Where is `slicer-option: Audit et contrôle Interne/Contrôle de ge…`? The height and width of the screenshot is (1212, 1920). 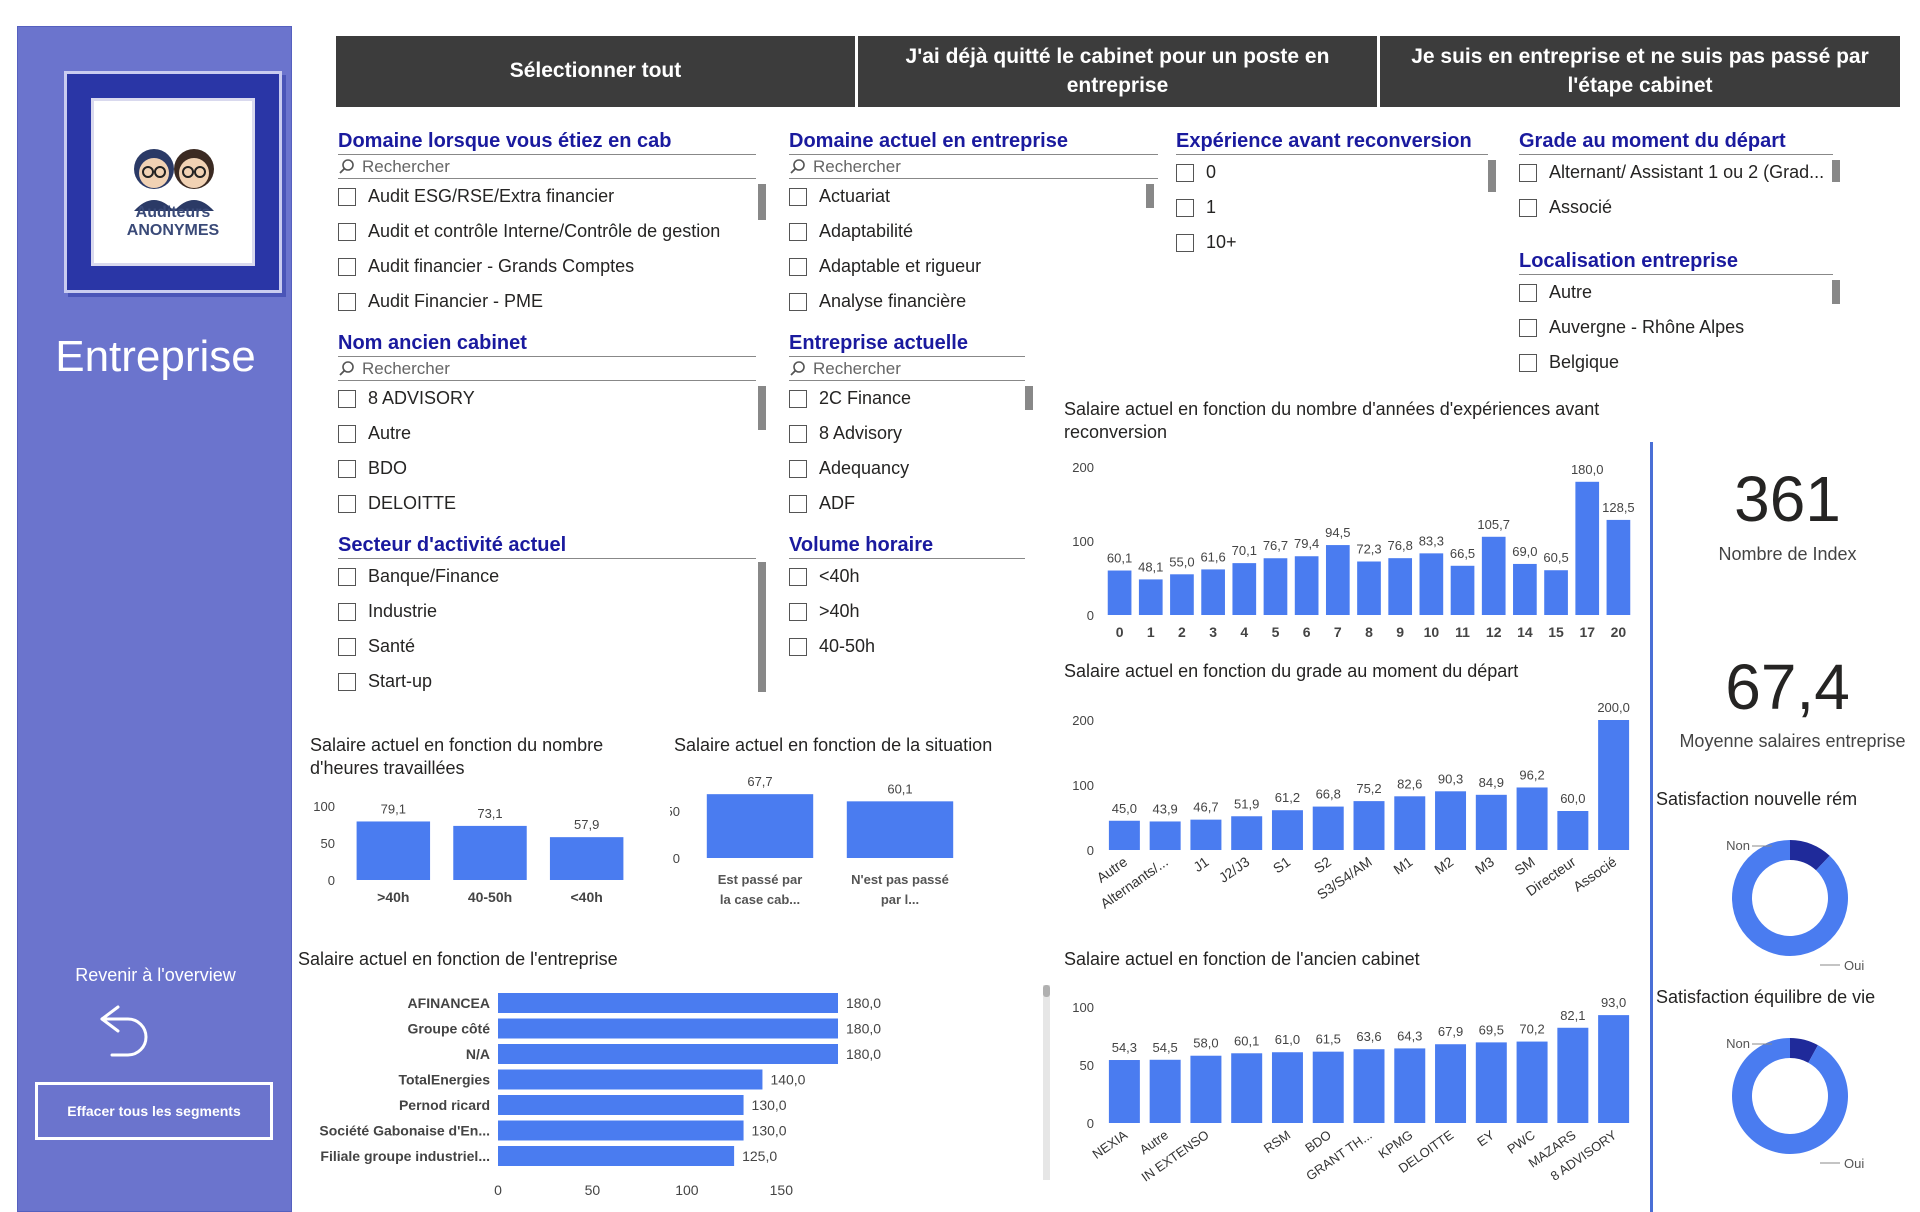 slicer-option: Audit et contrôle Interne/Contrôle de ge… is located at coordinates (547, 231).